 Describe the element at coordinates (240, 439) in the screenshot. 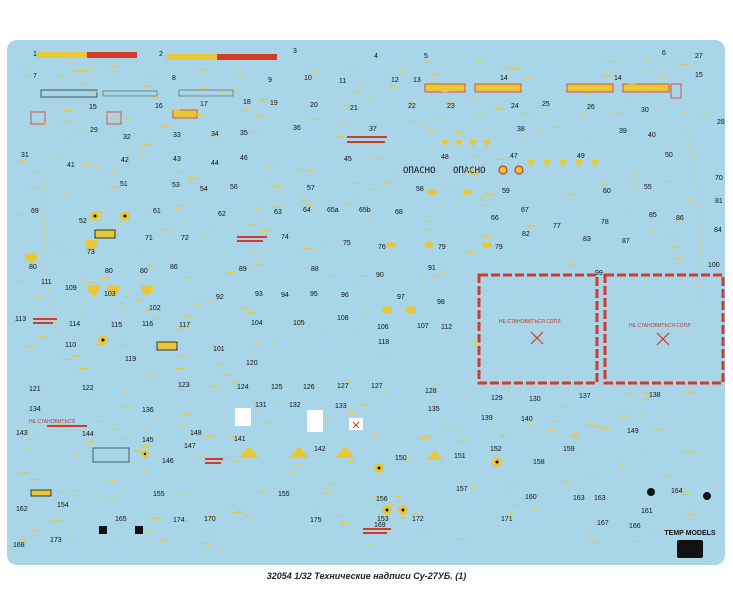

I see `decal-number: 141` at that location.